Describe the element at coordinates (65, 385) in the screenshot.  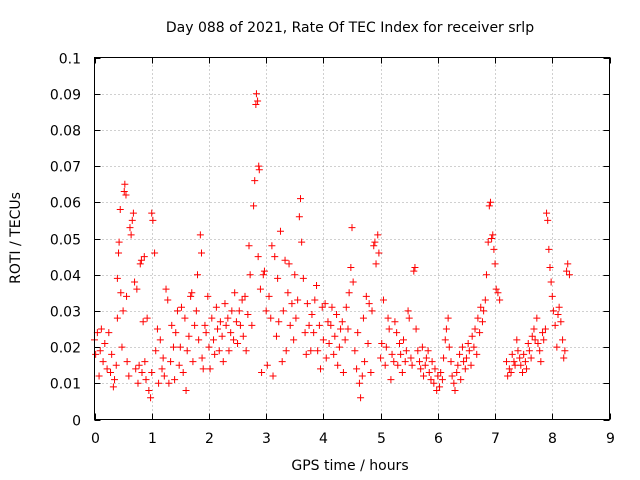
I see `y-tick-label: 0.01` at that location.